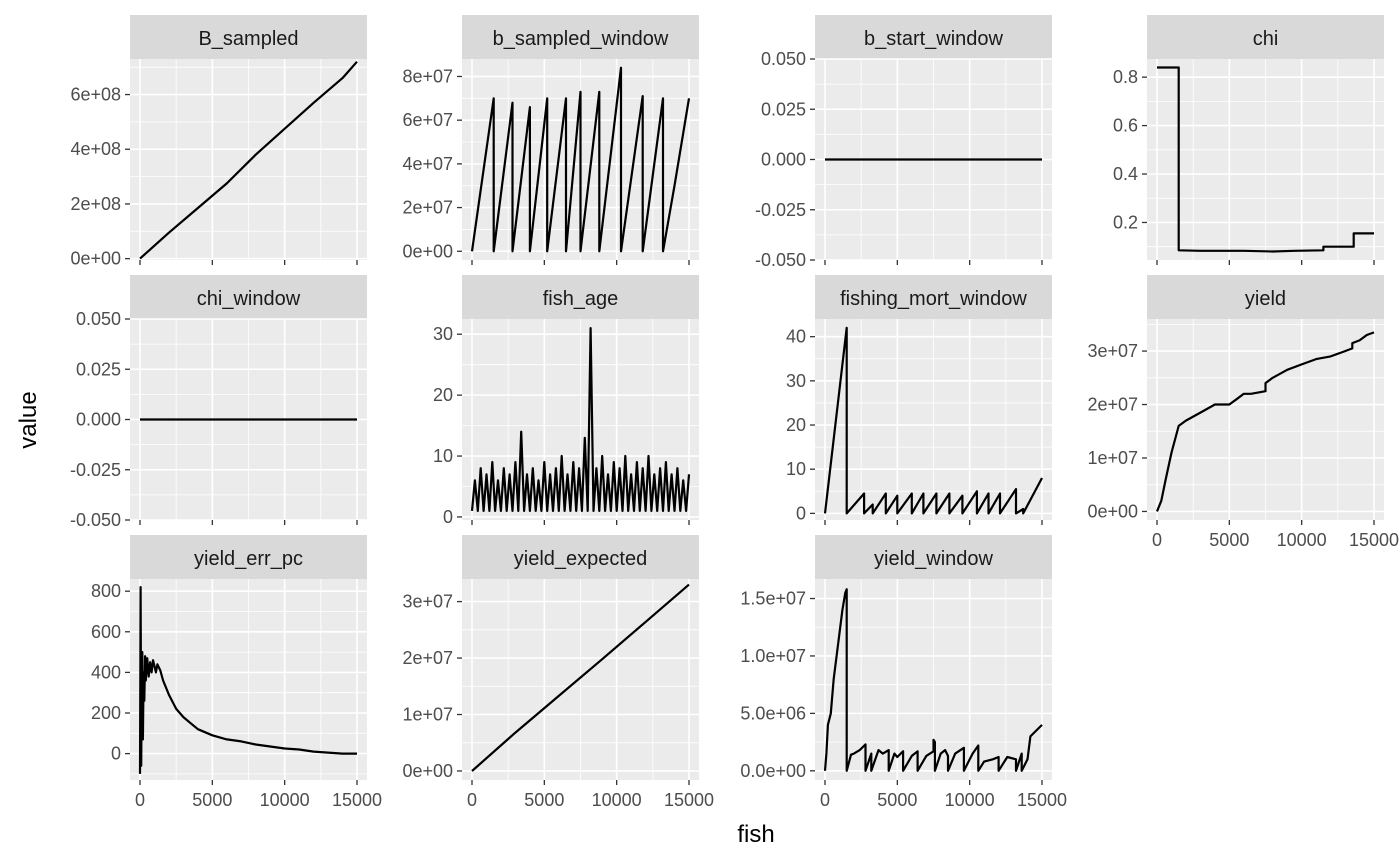  I want to click on y-tick-label: 0.0e+00, so click(773, 771).